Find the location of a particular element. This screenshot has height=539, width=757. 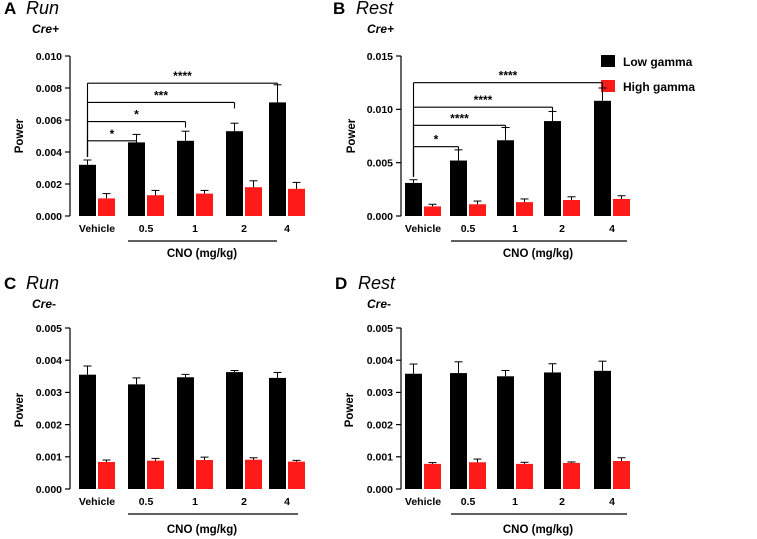

legend-swatch-high-gamma is located at coordinates (608, 86).